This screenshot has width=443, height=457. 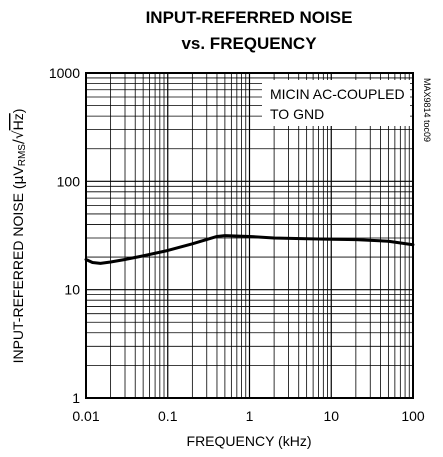 What do you see at coordinates (331, 416) in the screenshot?
I see `x-tick-label: 10` at bounding box center [331, 416].